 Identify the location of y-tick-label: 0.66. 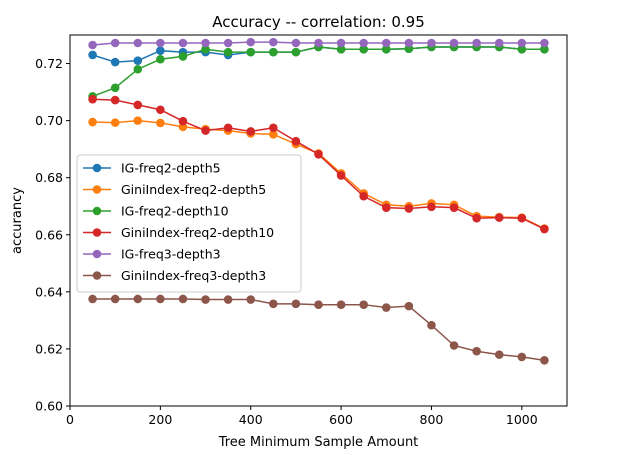
(49, 234).